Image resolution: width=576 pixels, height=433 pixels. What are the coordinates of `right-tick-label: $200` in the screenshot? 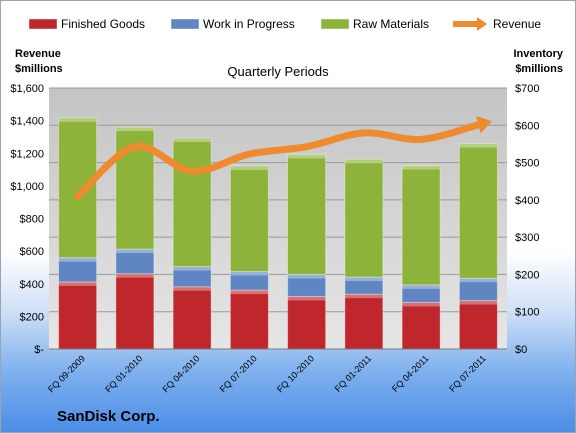 It's located at (527, 275).